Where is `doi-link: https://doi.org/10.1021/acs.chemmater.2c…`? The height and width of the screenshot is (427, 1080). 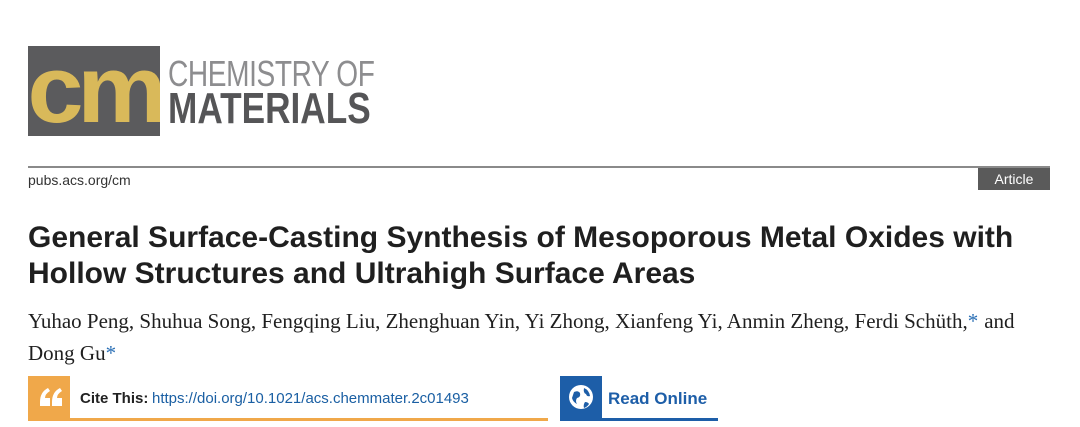 doi-link: https://doi.org/10.1021/acs.chemmater.2c… is located at coordinates (310, 398).